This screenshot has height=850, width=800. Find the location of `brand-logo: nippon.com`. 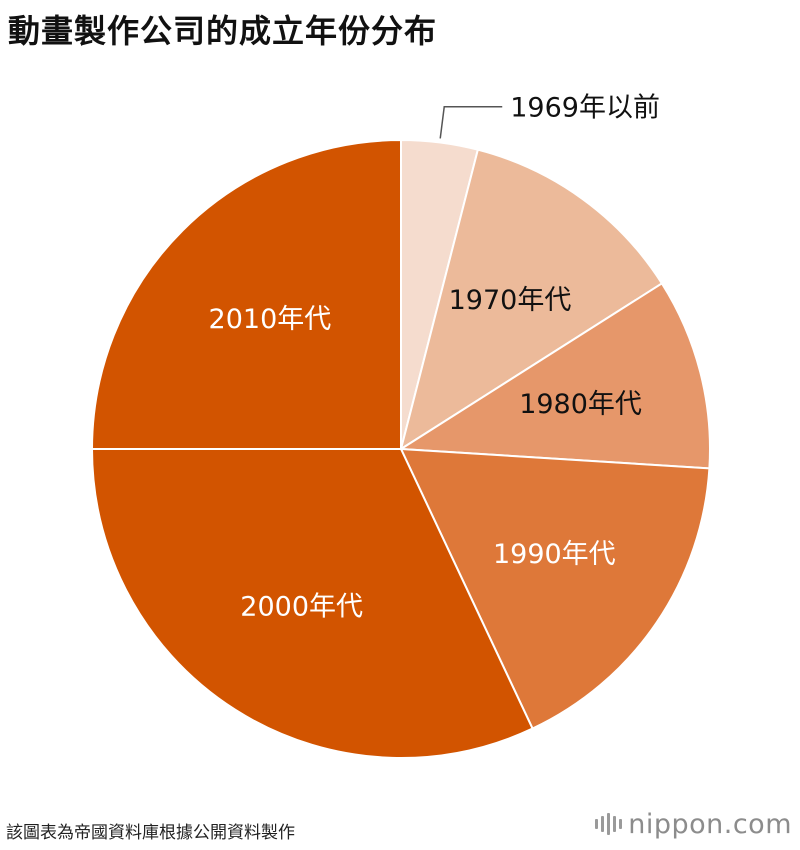

brand-logo: nippon.com is located at coordinates (693, 824).